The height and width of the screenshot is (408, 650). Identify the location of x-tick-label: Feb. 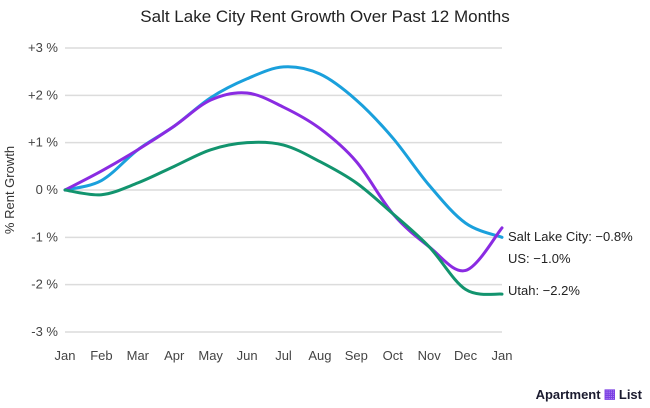
(101, 355).